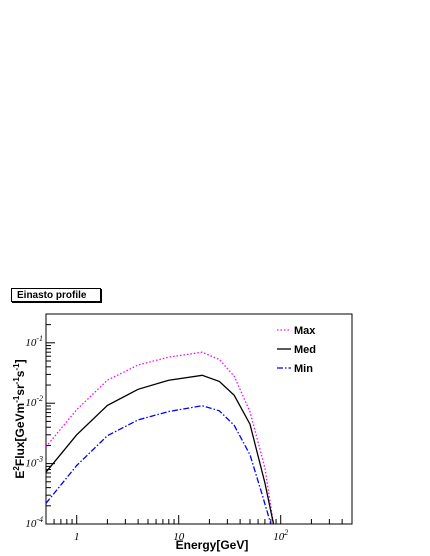  What do you see at coordinates (212, 545) in the screenshot?
I see `x-axis-title: Energy[GeV]` at bounding box center [212, 545].